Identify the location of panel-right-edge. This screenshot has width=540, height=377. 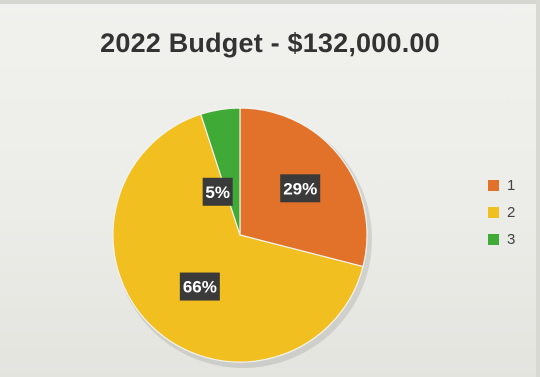
(538, 188).